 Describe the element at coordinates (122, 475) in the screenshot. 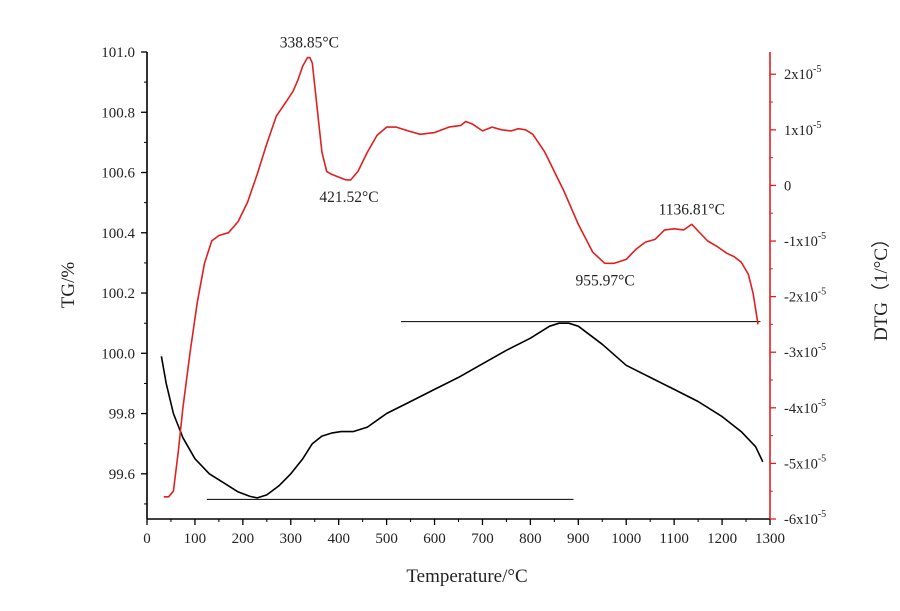

I see `left-y-tick-label: 99.6` at that location.